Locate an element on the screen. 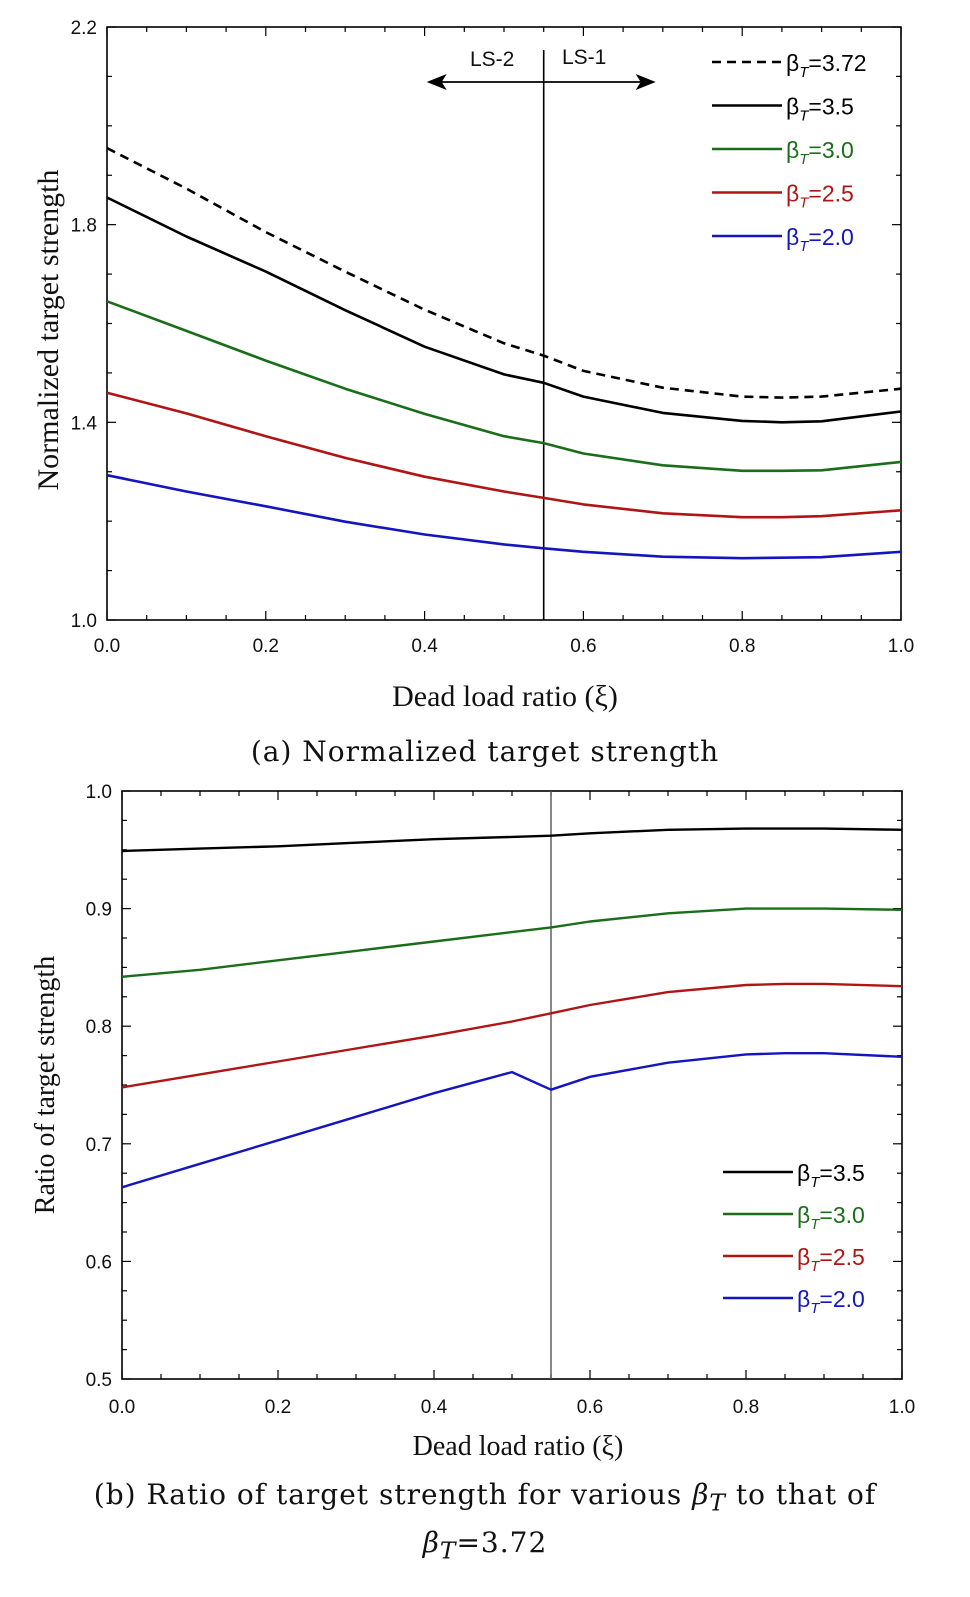  y-tick-label: 1.4 is located at coordinates (84, 423).